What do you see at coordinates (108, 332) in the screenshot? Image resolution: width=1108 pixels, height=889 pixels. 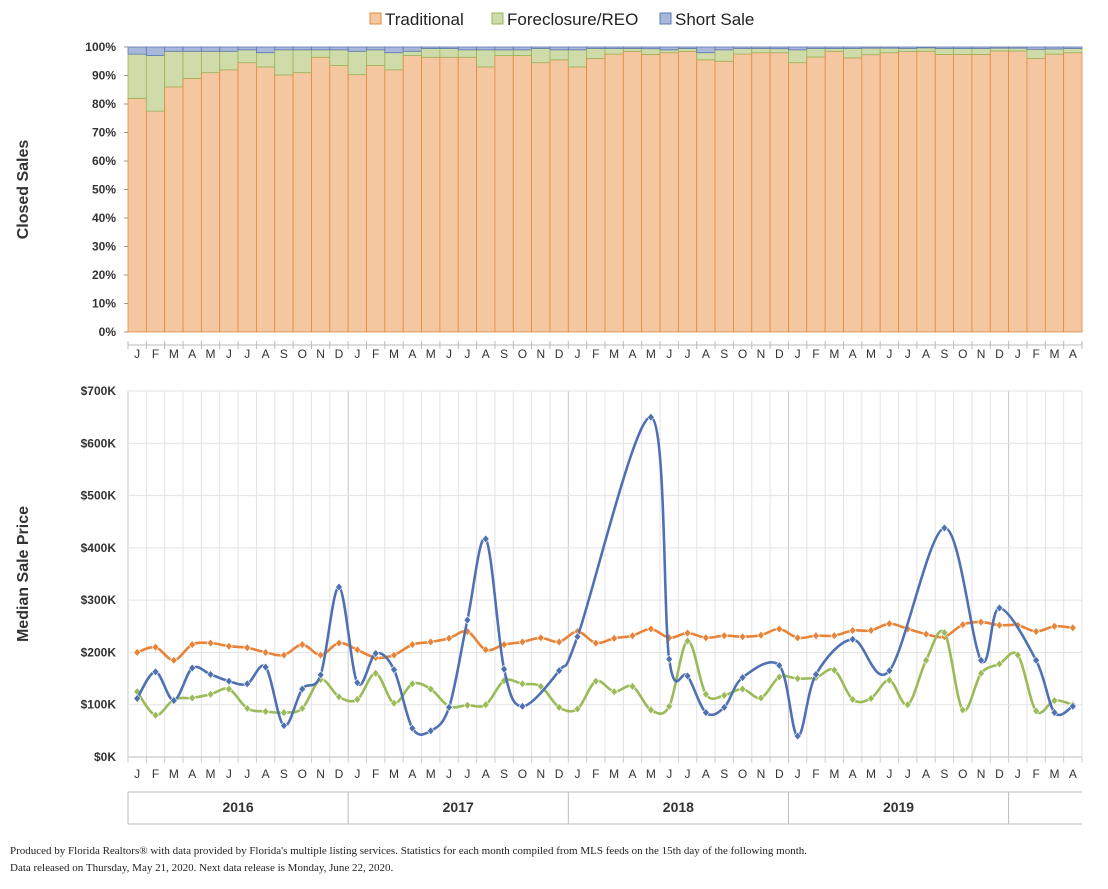 I see `y-tick-label: 0%` at bounding box center [108, 332].